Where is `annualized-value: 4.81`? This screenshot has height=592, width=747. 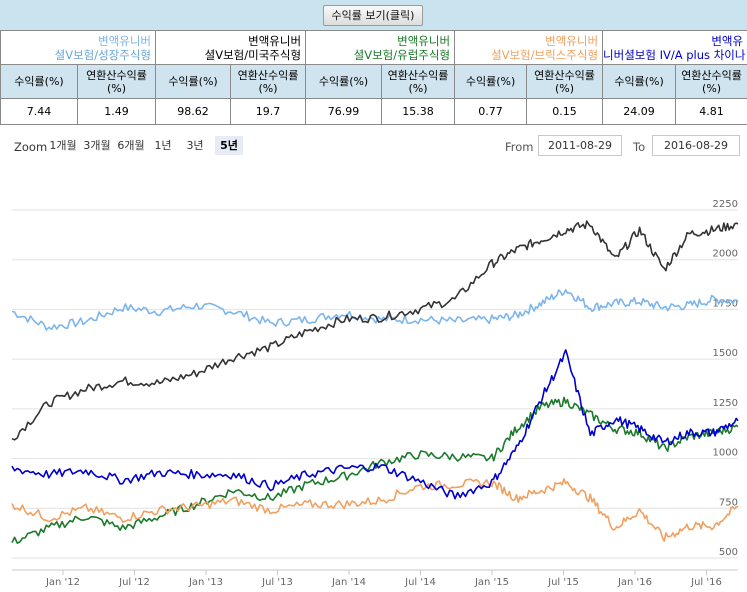 annualized-value: 4.81 is located at coordinates (711, 111).